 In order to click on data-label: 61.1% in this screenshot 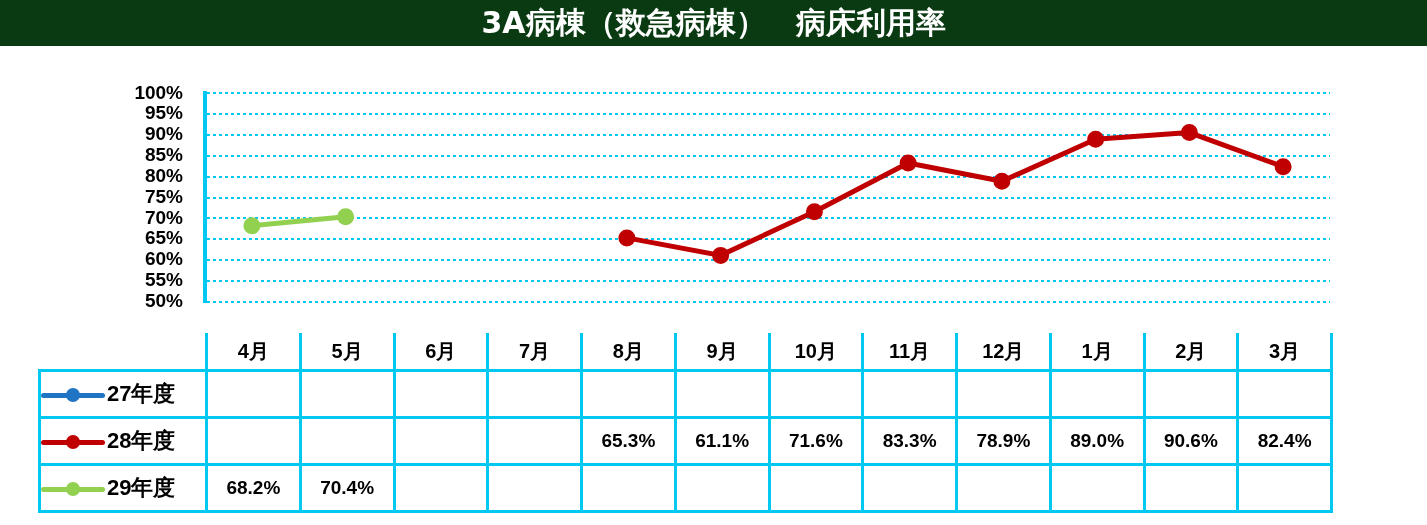, I will do `click(722, 441)`.